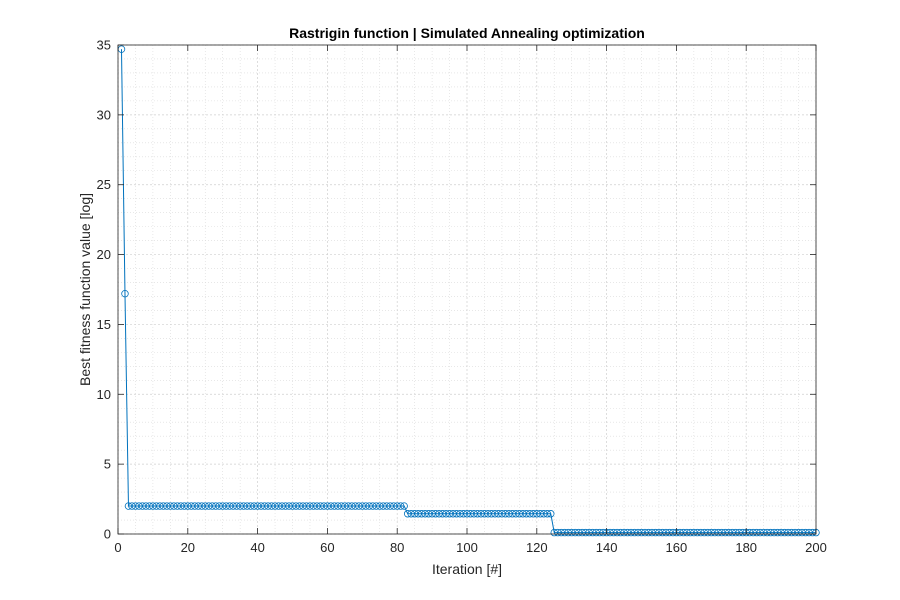 The width and height of the screenshot is (900, 600). What do you see at coordinates (816, 547) in the screenshot?
I see `x-tick-label: 200` at bounding box center [816, 547].